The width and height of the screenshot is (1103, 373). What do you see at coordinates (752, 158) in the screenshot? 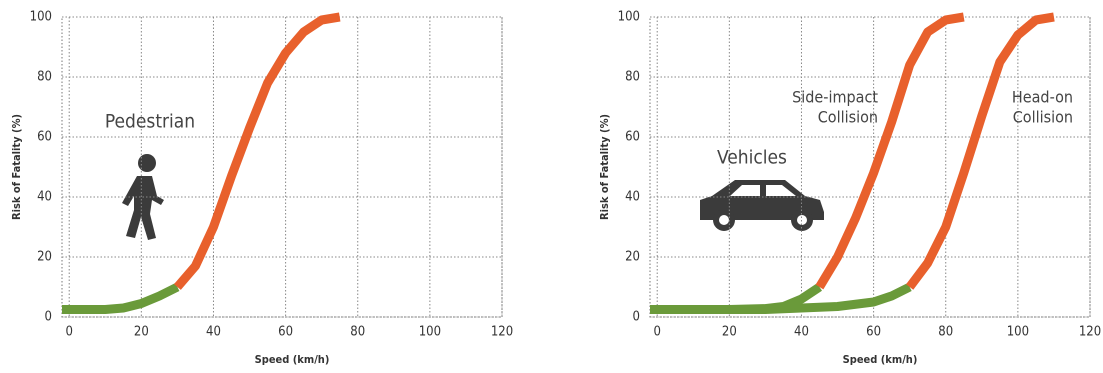
I see `annotation: Vehicles` at bounding box center [752, 158].